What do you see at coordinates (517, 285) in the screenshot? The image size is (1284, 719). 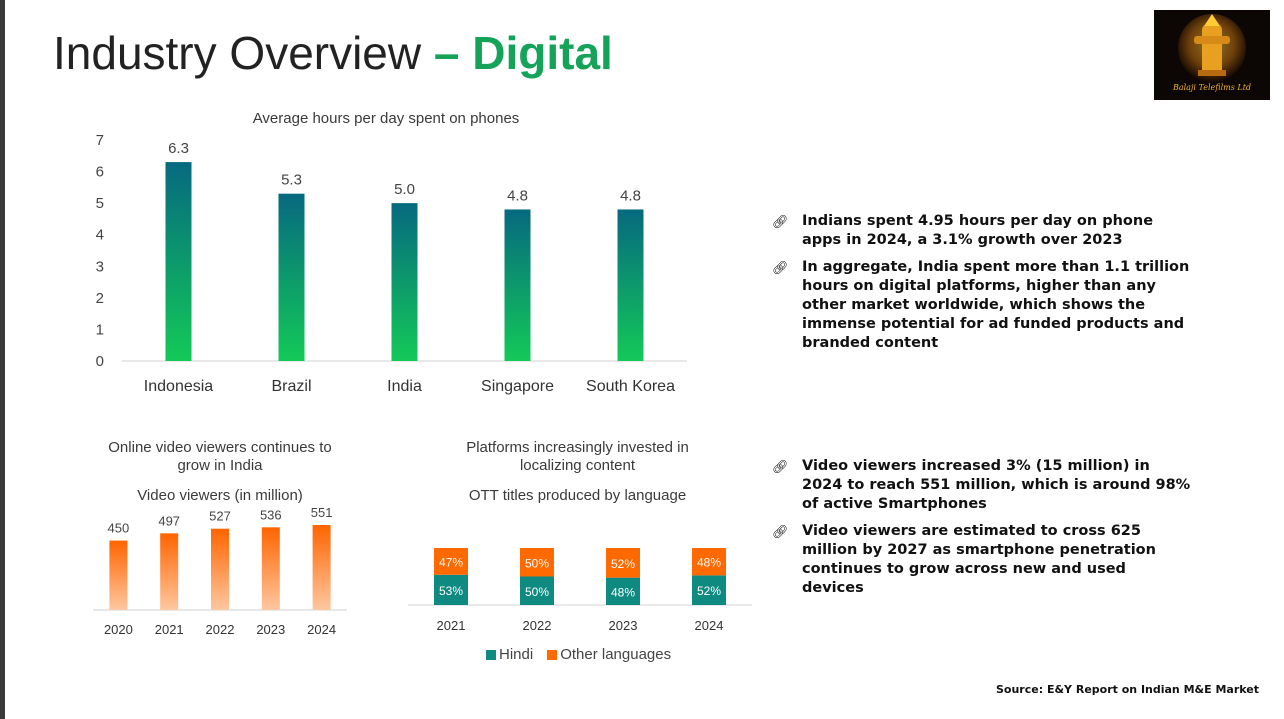 I see `bar-singapore` at bounding box center [517, 285].